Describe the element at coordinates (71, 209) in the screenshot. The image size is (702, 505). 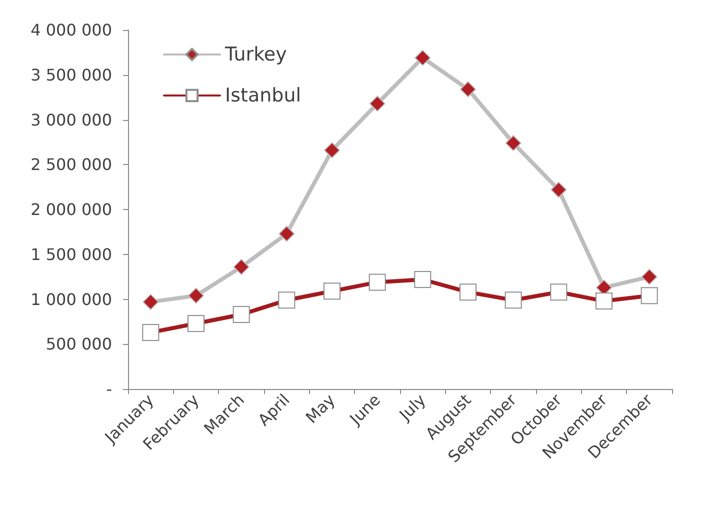
I see `y-tick-label: 2 000 000` at that location.